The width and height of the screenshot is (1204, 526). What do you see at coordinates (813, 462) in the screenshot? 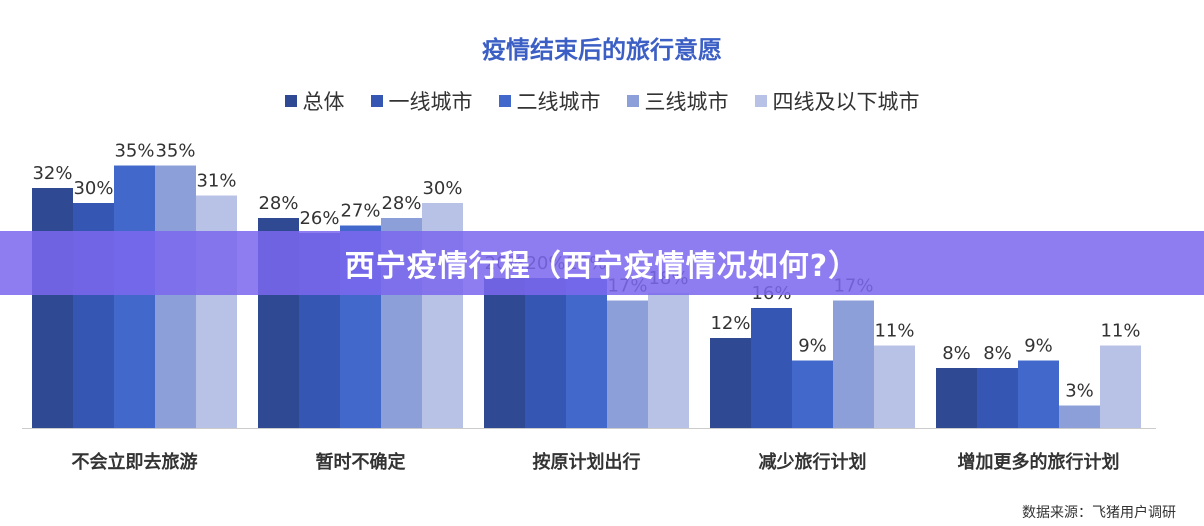
I see `category-label: 减少旅行计划` at bounding box center [813, 462].